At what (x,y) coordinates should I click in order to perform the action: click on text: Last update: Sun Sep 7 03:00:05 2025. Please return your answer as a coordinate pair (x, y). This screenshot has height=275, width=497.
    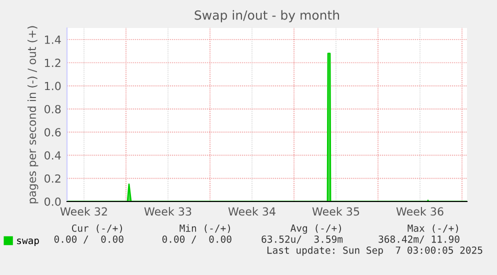
    Looking at the image, I should click on (374, 251).